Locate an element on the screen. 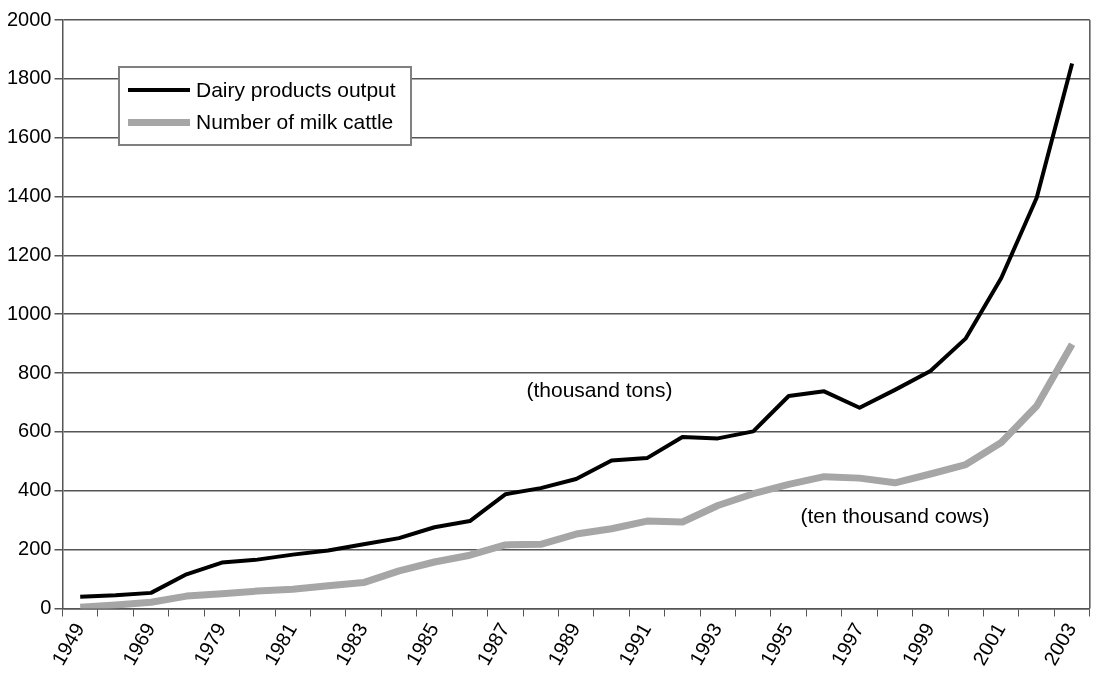 This screenshot has width=1096, height=675. y-tick-label: 1400 is located at coordinates (29, 195).